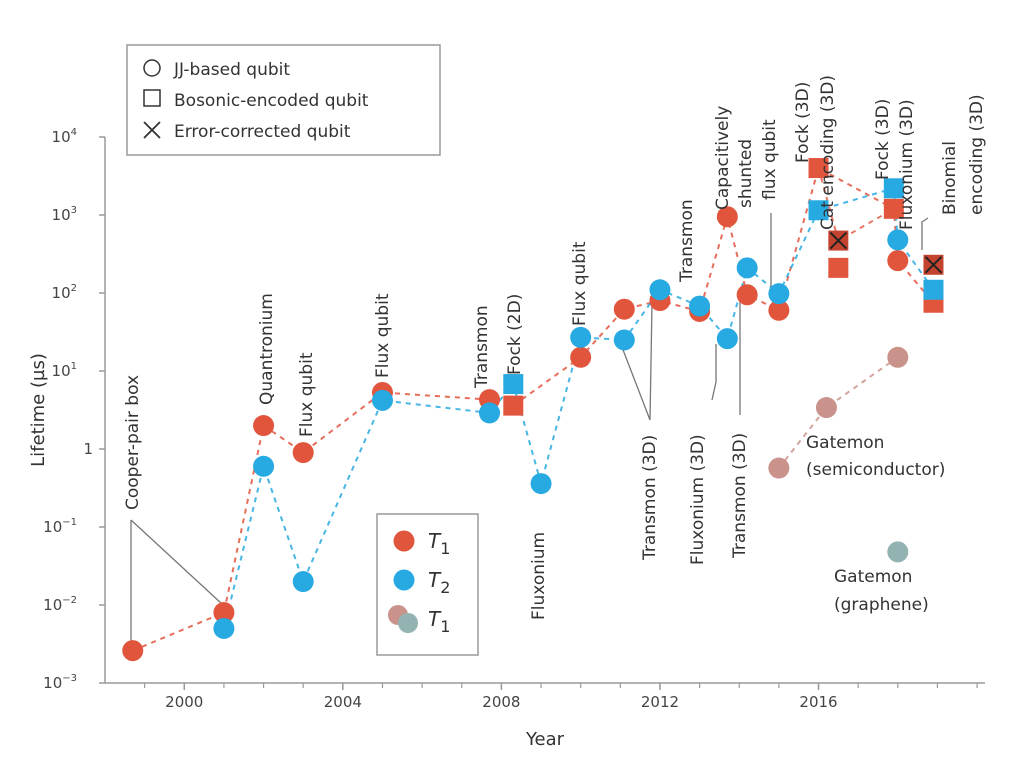 The width and height of the screenshot is (1024, 766). I want to click on annotation-label: (graphene), so click(881, 605).